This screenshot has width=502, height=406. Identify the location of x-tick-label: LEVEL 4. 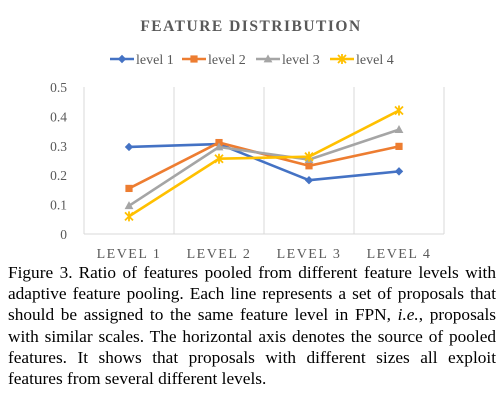
(399, 254).